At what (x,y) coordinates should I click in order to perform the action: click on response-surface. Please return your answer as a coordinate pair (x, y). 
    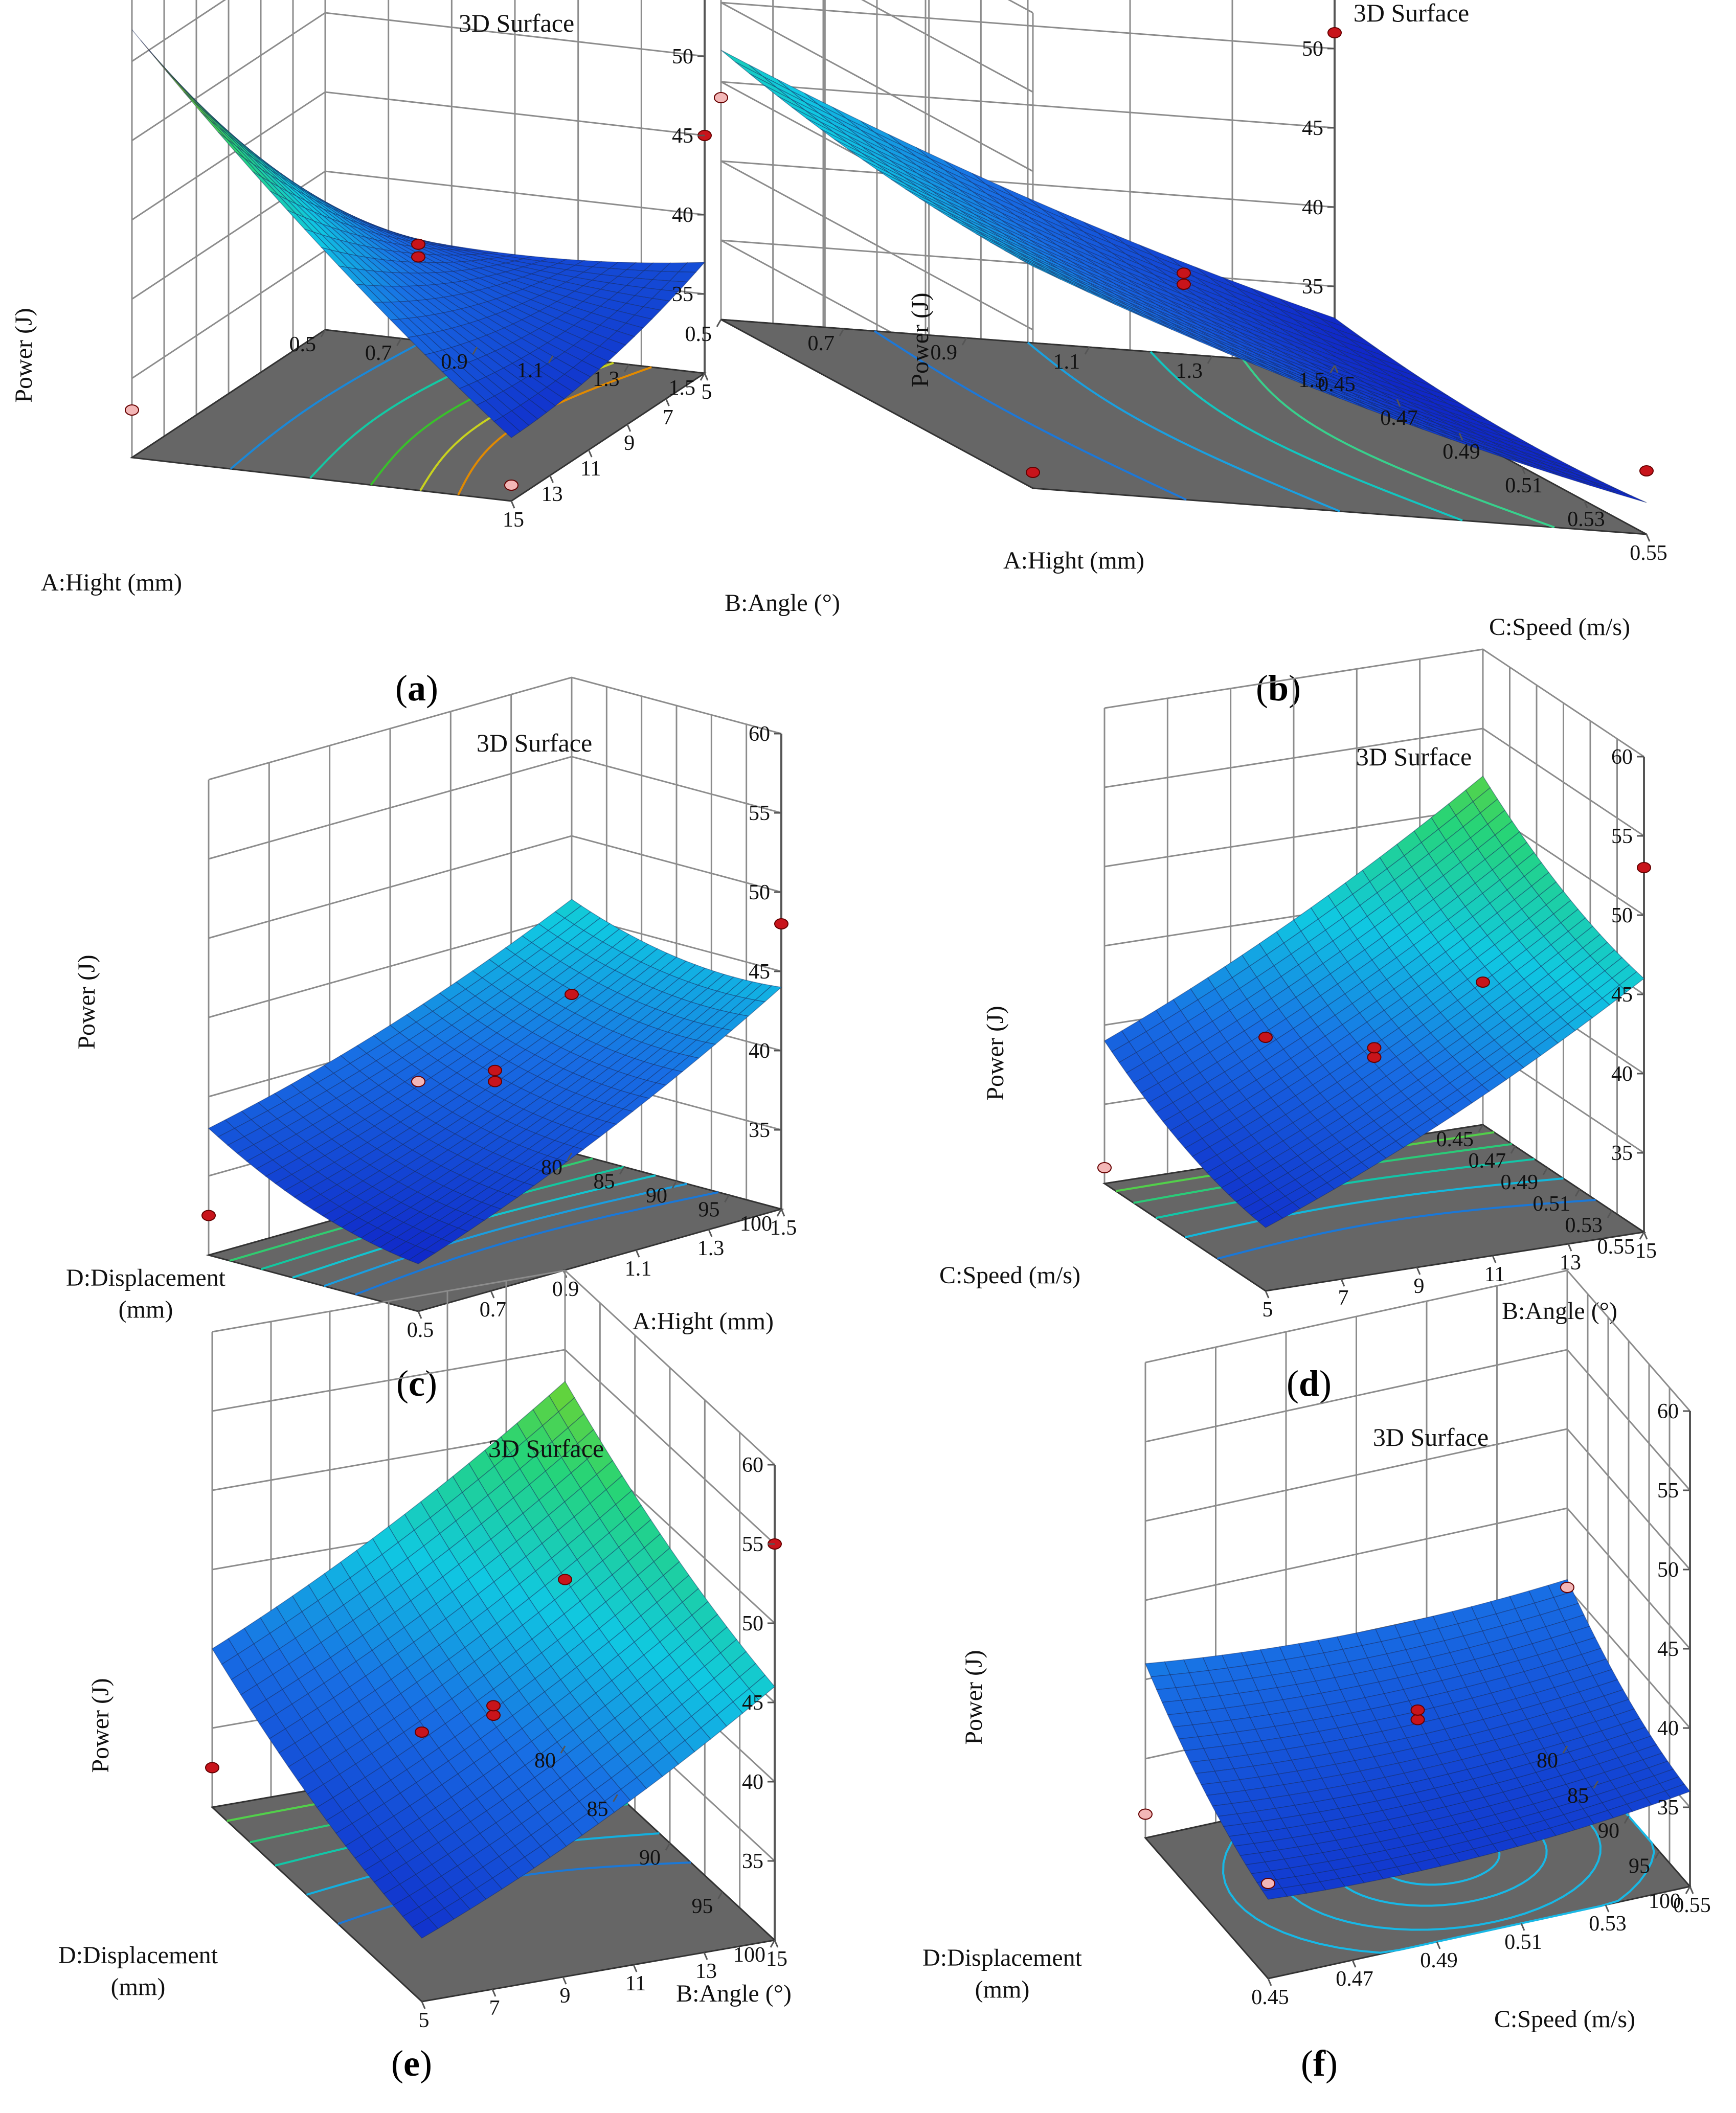
    Looking at the image, I should click on (493, 1659).